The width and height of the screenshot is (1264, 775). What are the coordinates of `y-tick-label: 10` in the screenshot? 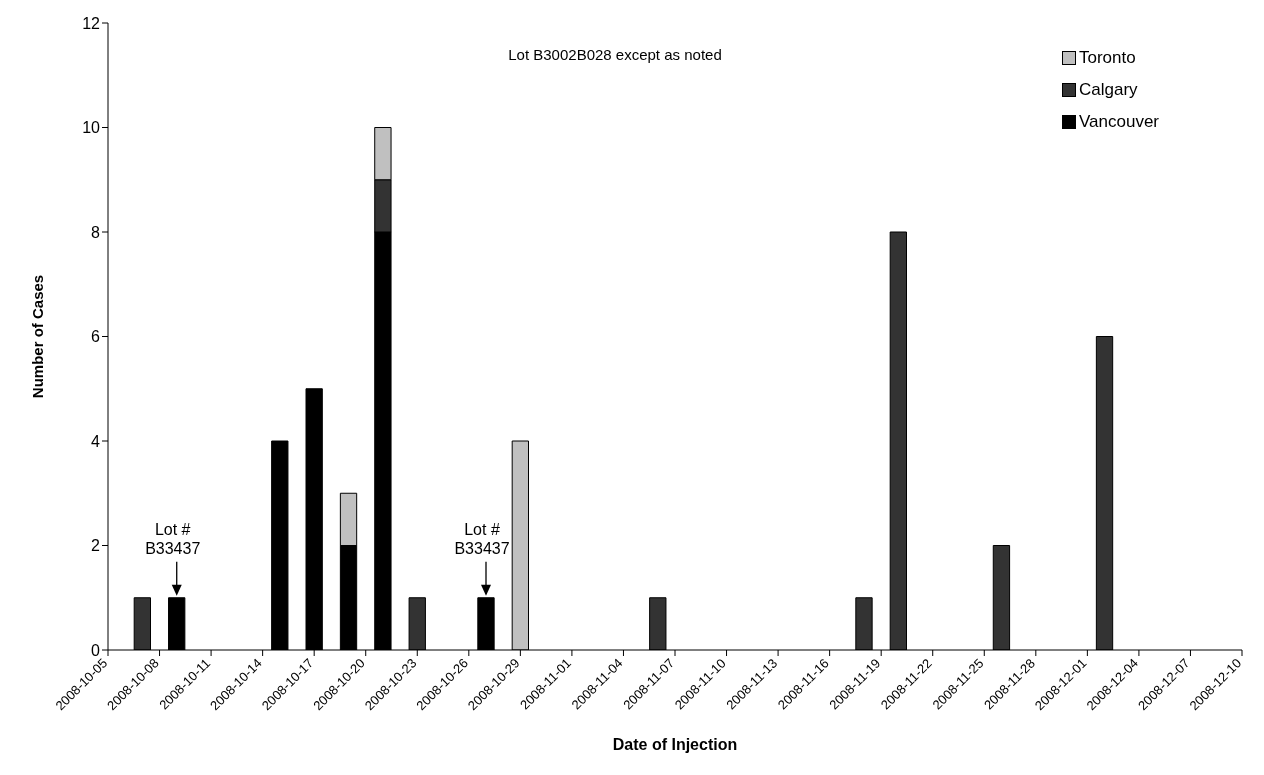 It's located at (91, 128).